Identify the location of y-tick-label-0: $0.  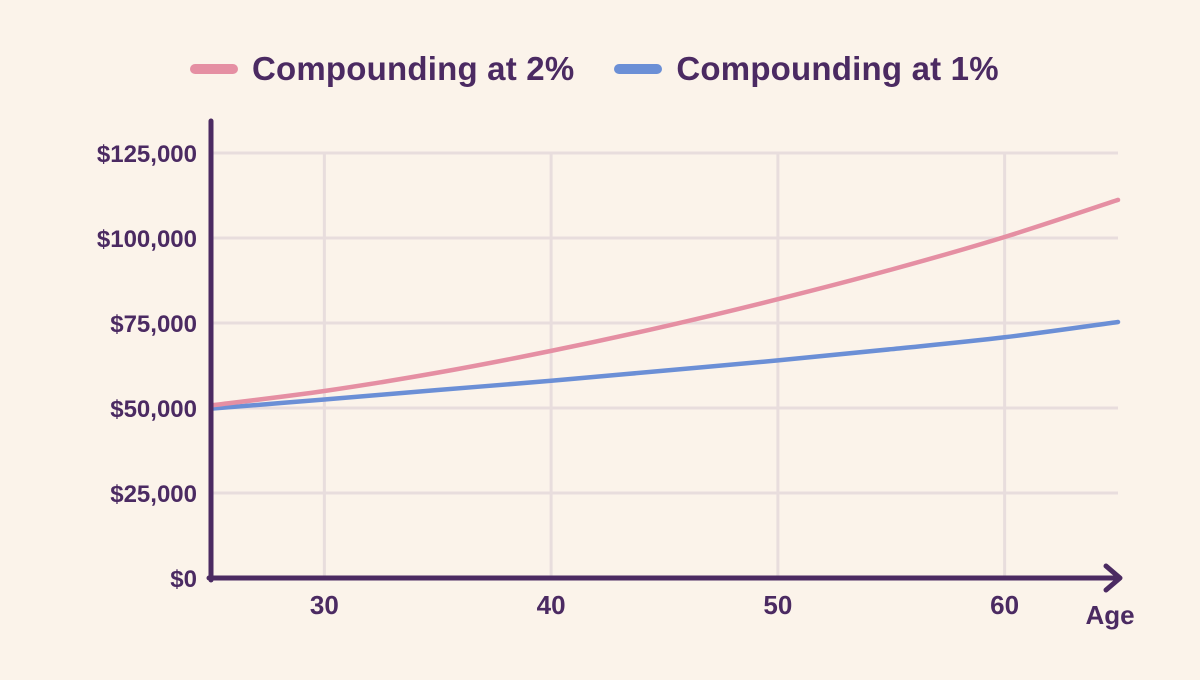
(183, 579).